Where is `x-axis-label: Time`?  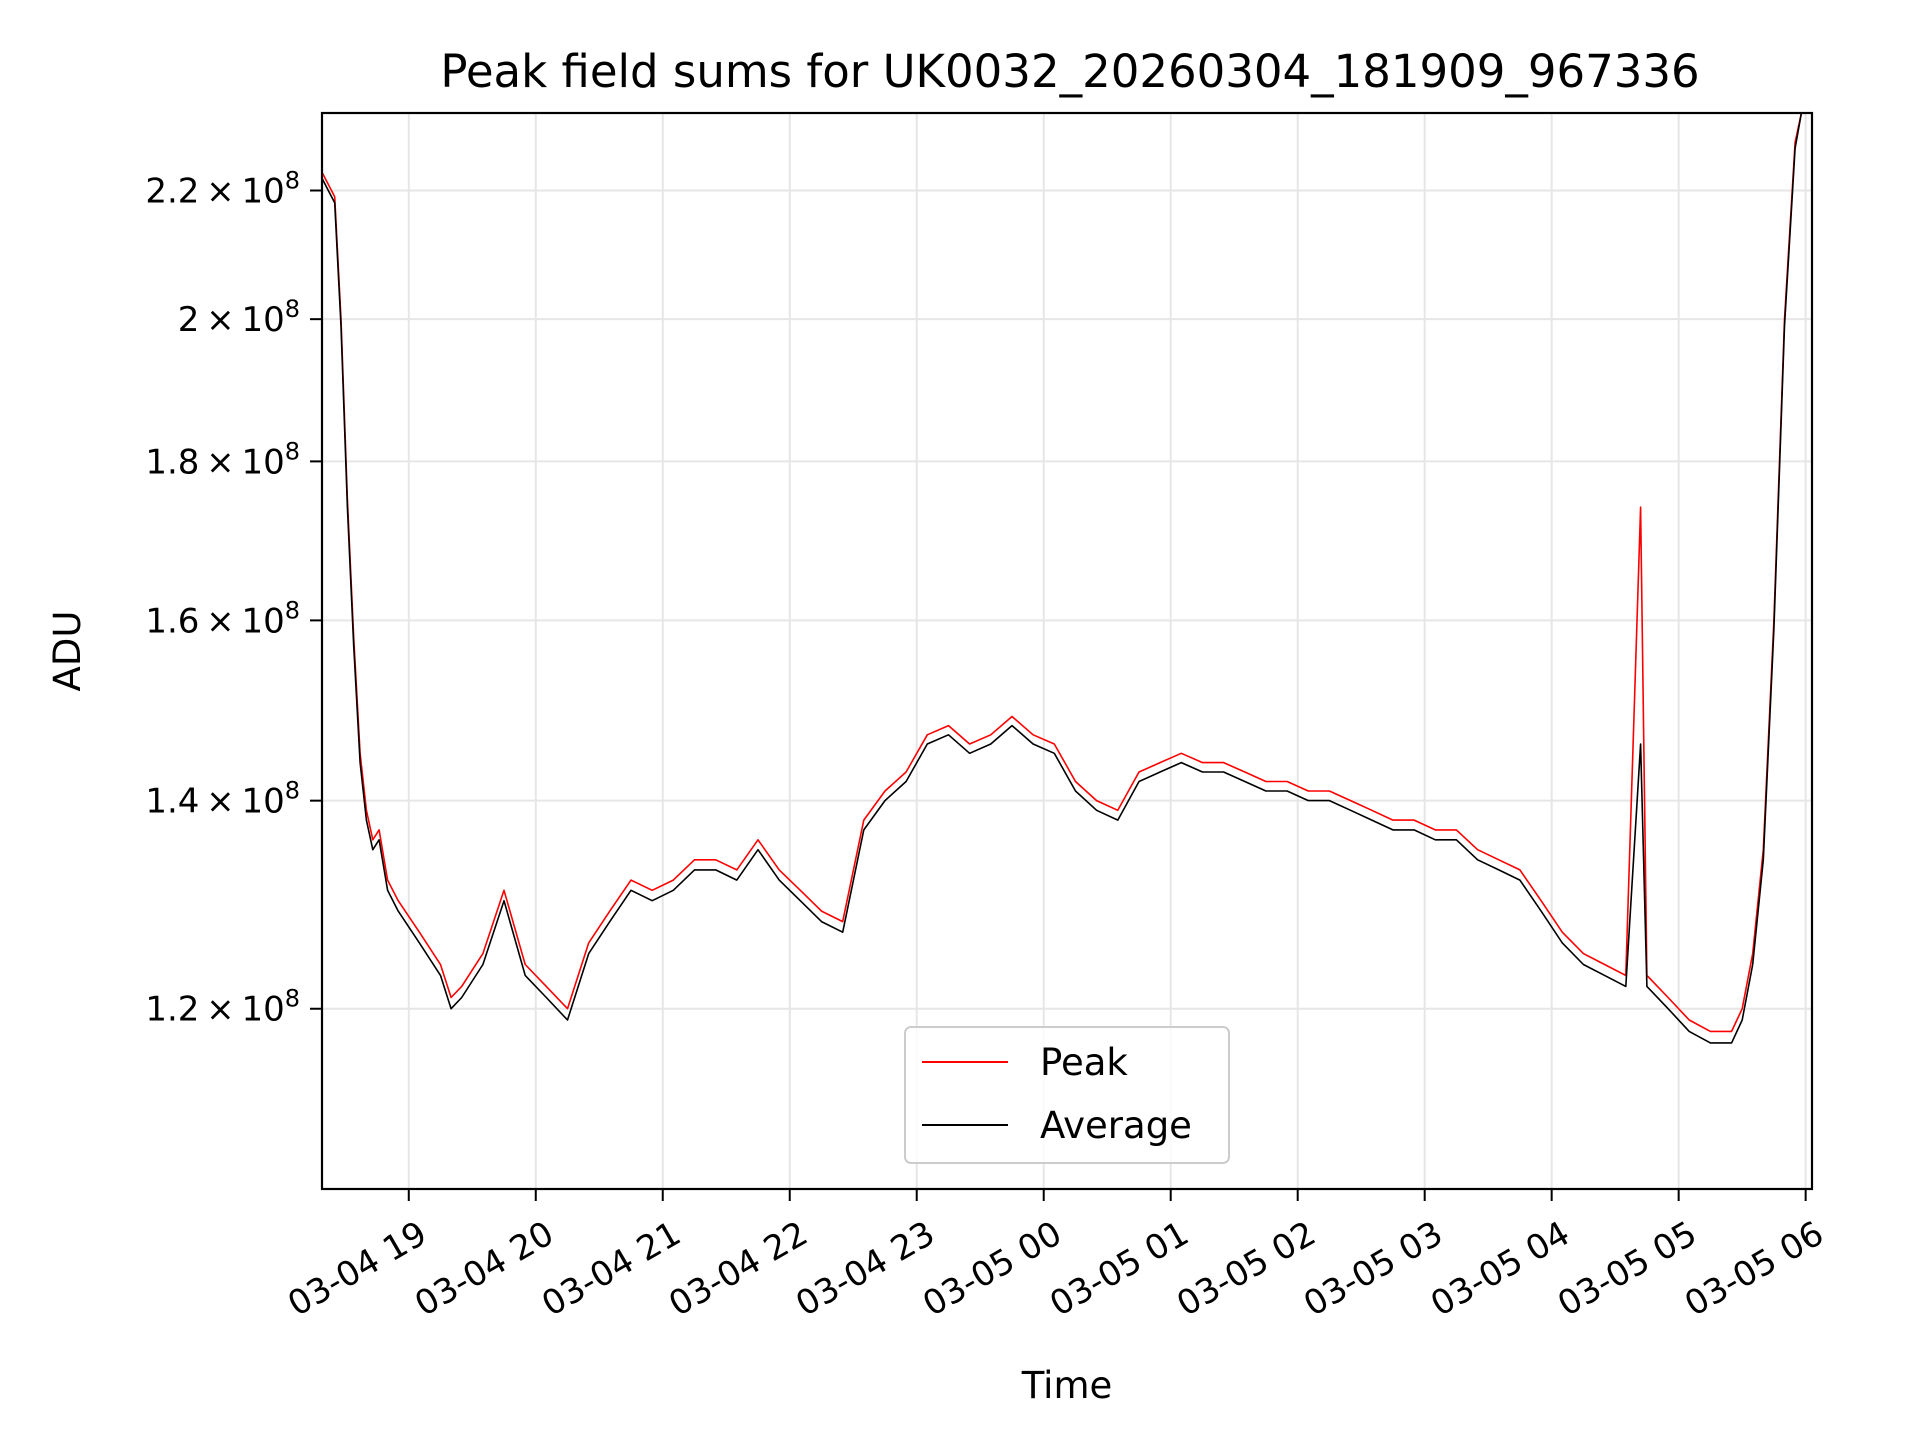
x-axis-label: Time is located at coordinates (1067, 1385).